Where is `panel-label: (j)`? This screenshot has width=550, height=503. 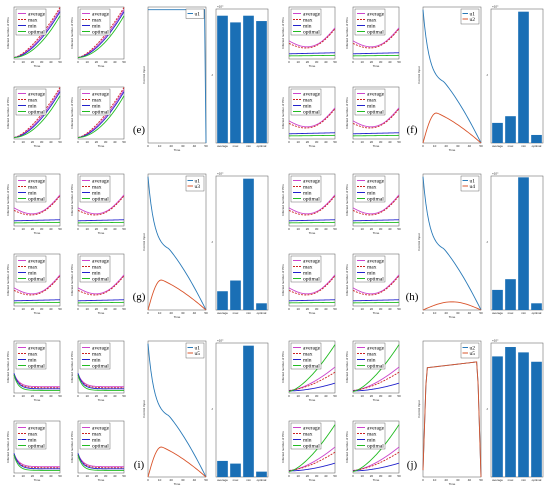
panel-label: (j) is located at coordinates (412, 465).